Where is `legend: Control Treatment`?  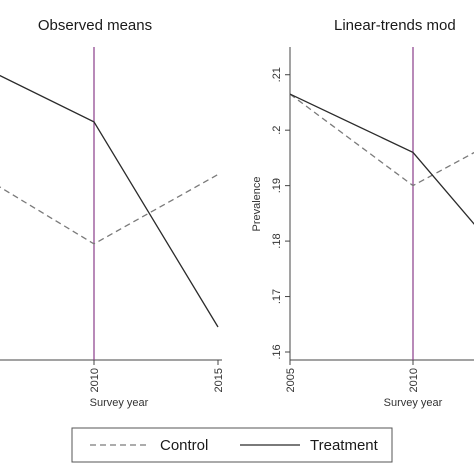 legend: Control Treatment is located at coordinates (232, 445).